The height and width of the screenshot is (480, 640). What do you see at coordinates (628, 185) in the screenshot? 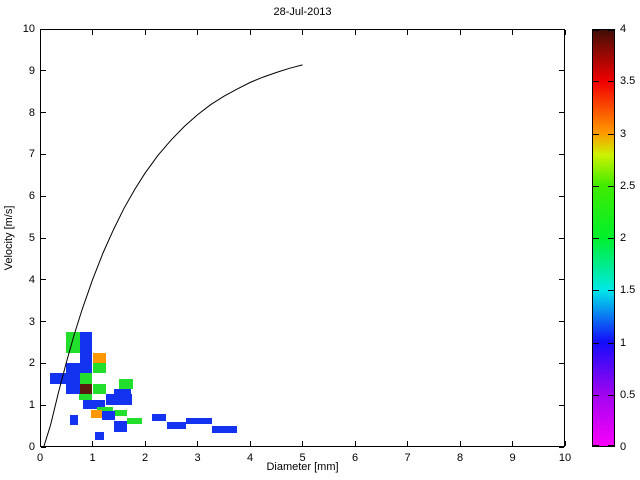
I see `colorbar-tick-label: 2.5` at bounding box center [628, 185].